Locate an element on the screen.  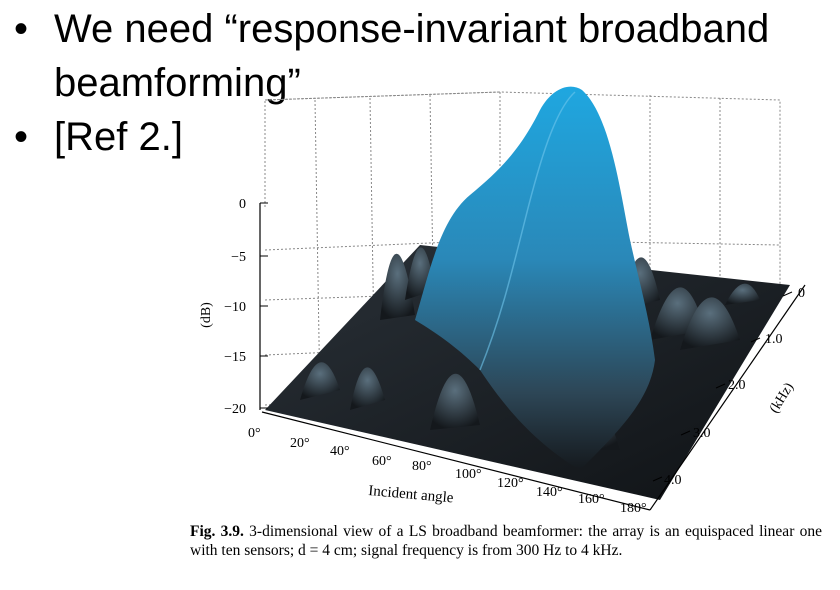
x-tick-label: 160° is located at coordinates (591, 499).